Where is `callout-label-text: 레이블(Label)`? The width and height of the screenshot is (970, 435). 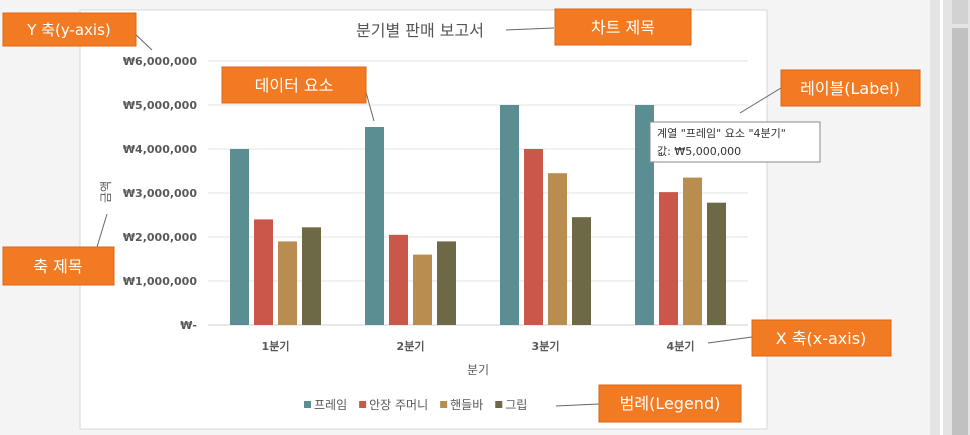
callout-label-text: 레이블(Label) is located at coordinates (850, 88).